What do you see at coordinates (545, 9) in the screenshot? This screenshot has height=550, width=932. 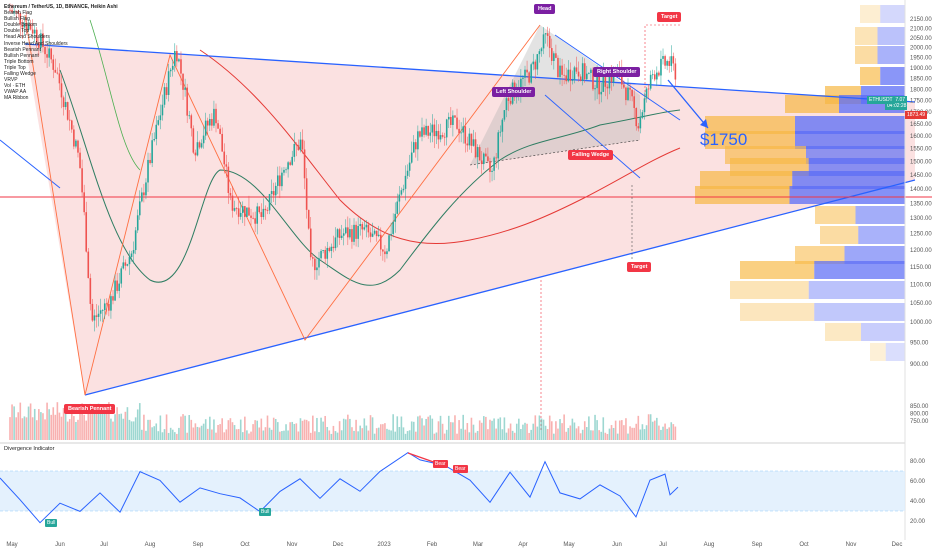 I see `head-label: Head` at bounding box center [545, 9].